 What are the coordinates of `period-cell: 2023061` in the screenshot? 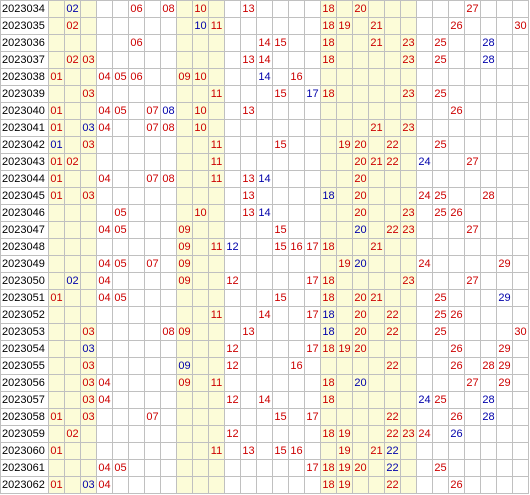 It's located at (24, 468).